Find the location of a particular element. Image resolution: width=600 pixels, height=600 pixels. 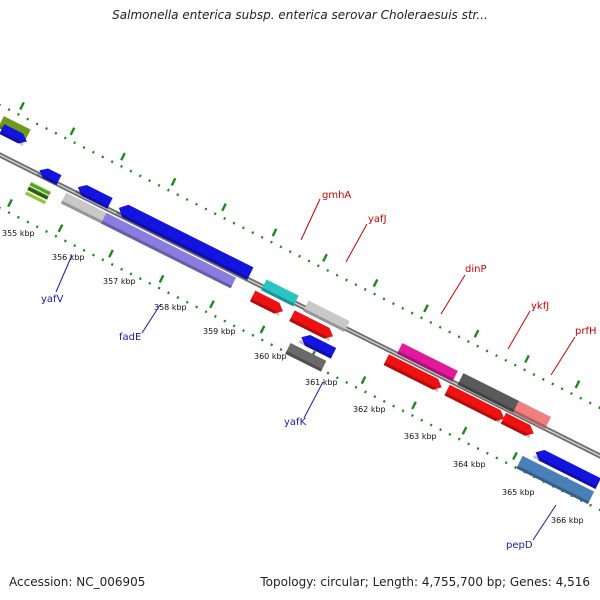

gene-label-prfH: prfH is located at coordinates (586, 331).